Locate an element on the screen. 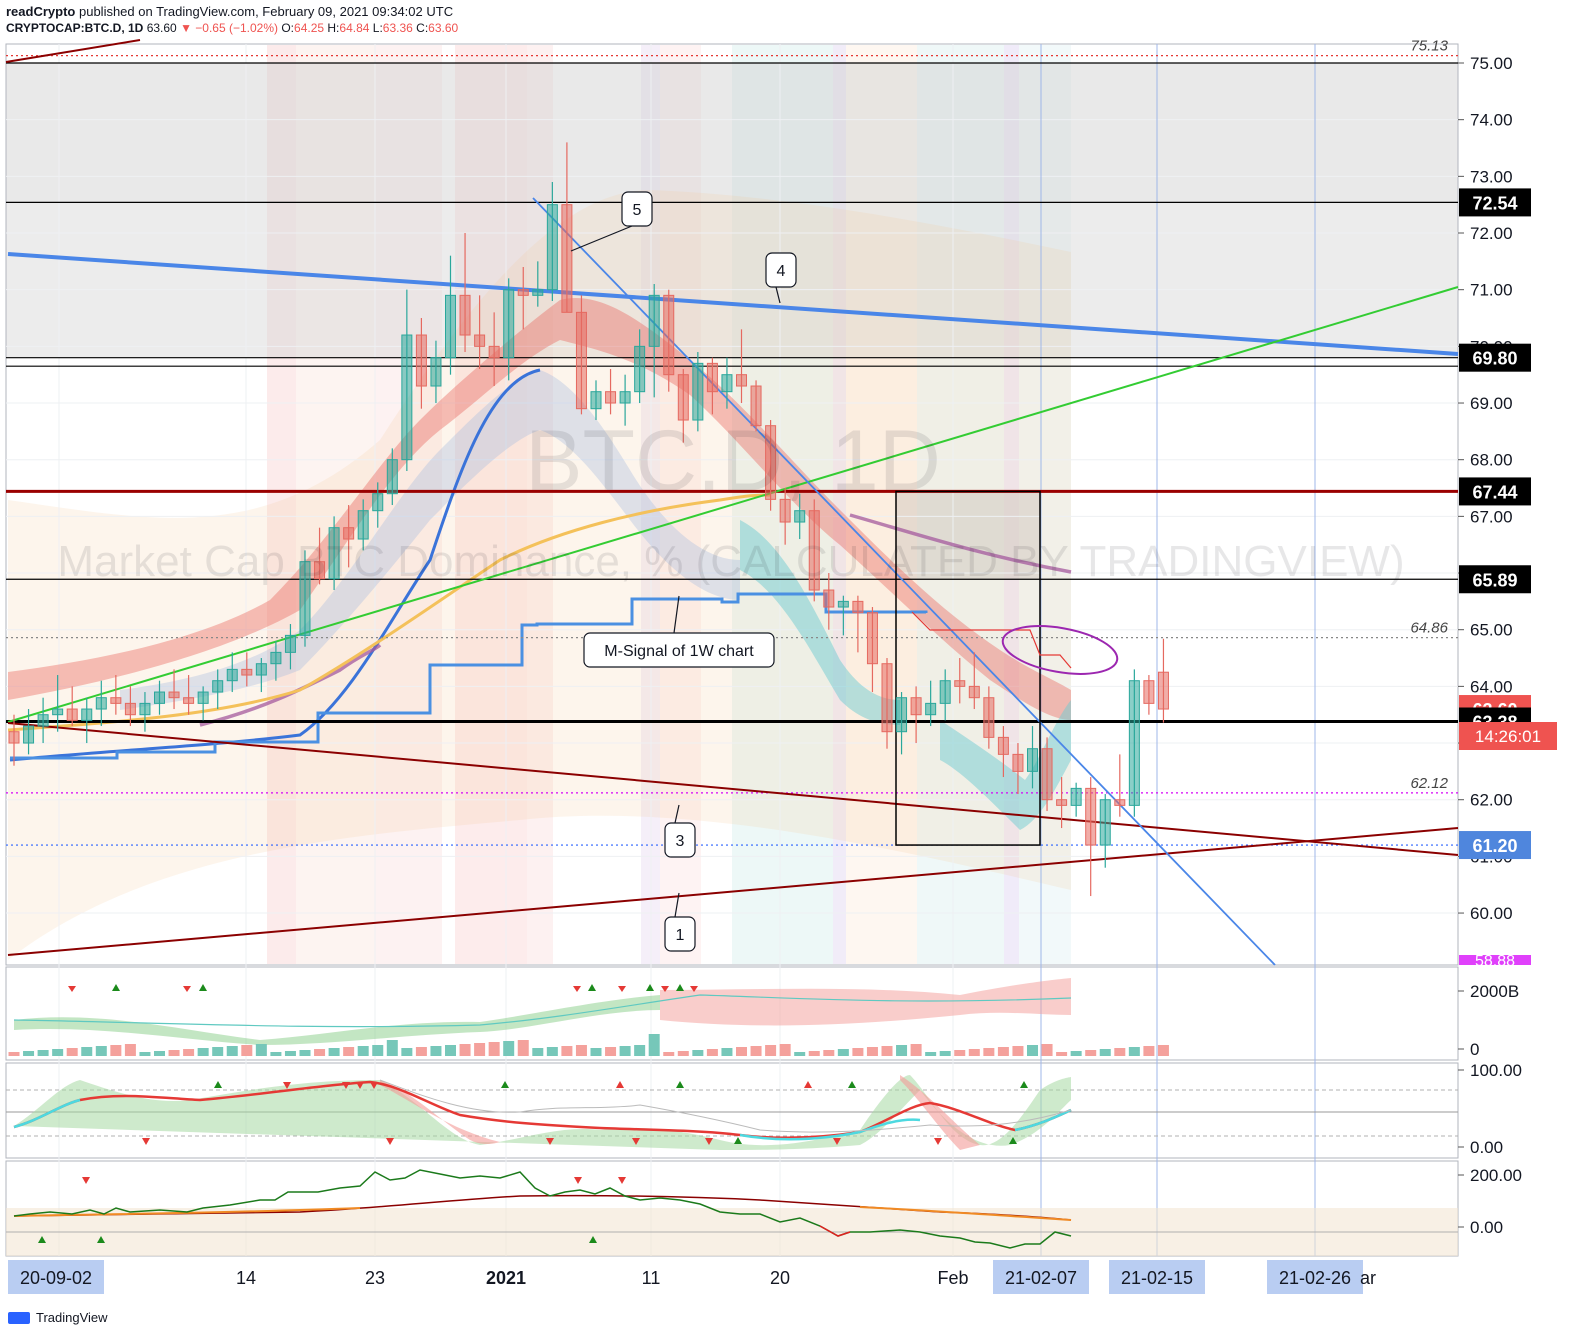  time-label-8: 21-02-15 is located at coordinates (1157, 1278).